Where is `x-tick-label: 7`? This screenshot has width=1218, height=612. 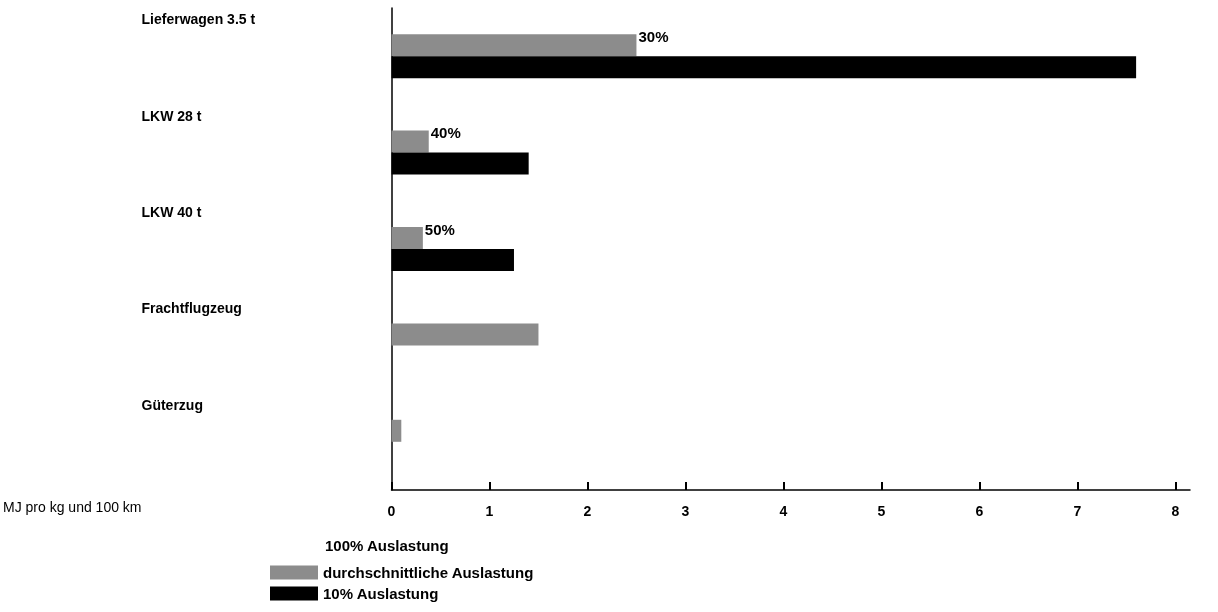
x-tick-label: 7 is located at coordinates (1077, 511).